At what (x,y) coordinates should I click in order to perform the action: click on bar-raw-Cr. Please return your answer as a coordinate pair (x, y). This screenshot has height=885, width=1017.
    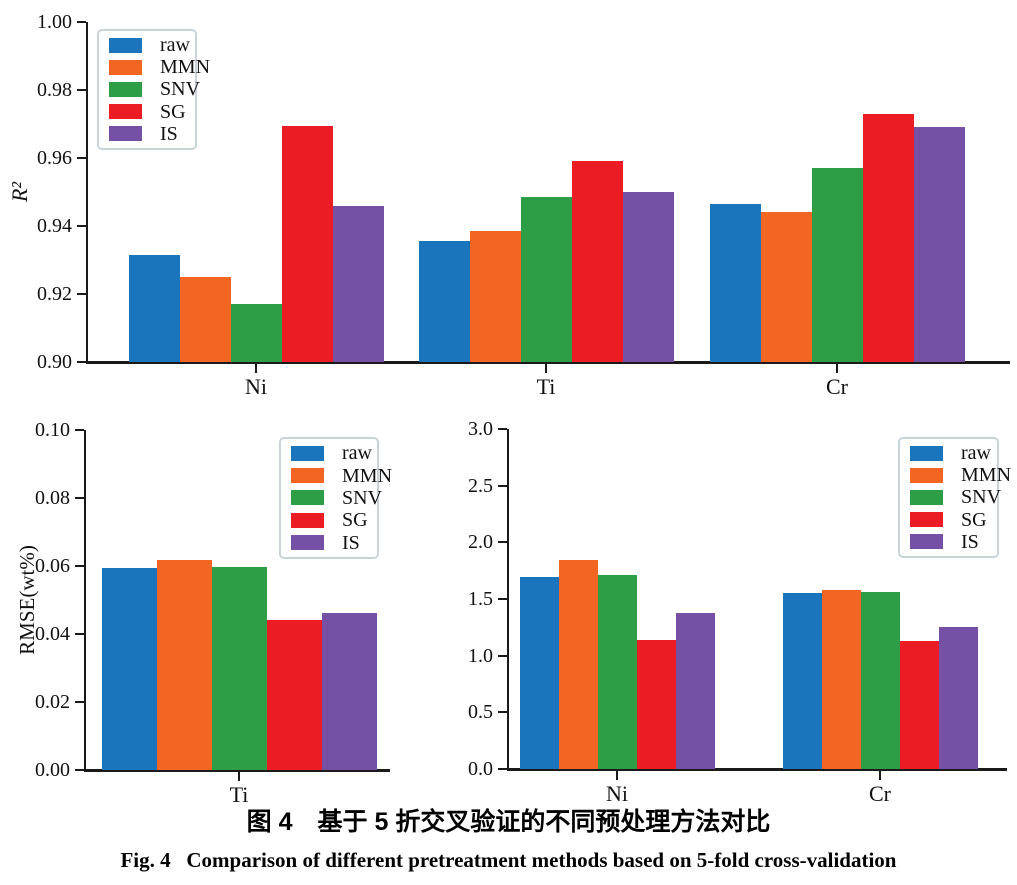
    Looking at the image, I should click on (735, 282).